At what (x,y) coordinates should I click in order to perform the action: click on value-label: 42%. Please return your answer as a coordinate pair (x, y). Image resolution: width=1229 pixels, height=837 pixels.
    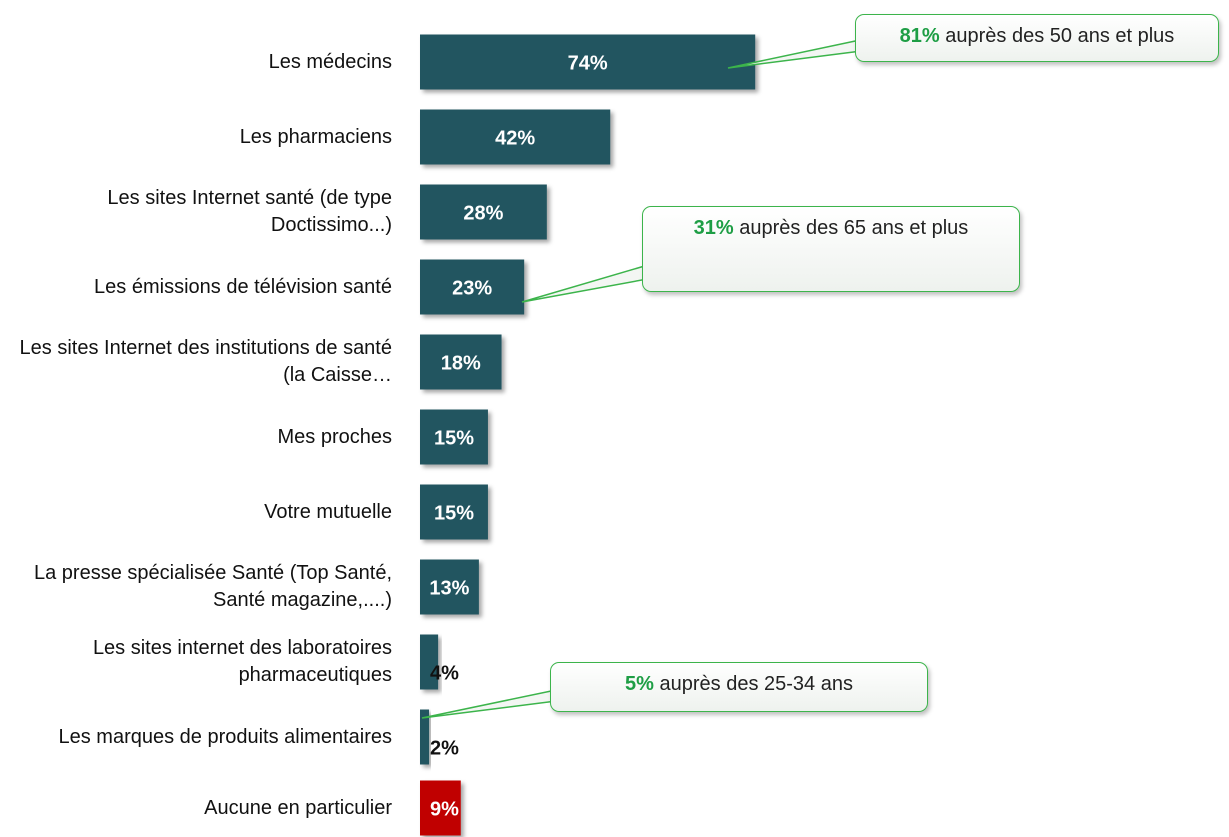
    Looking at the image, I should click on (515, 138).